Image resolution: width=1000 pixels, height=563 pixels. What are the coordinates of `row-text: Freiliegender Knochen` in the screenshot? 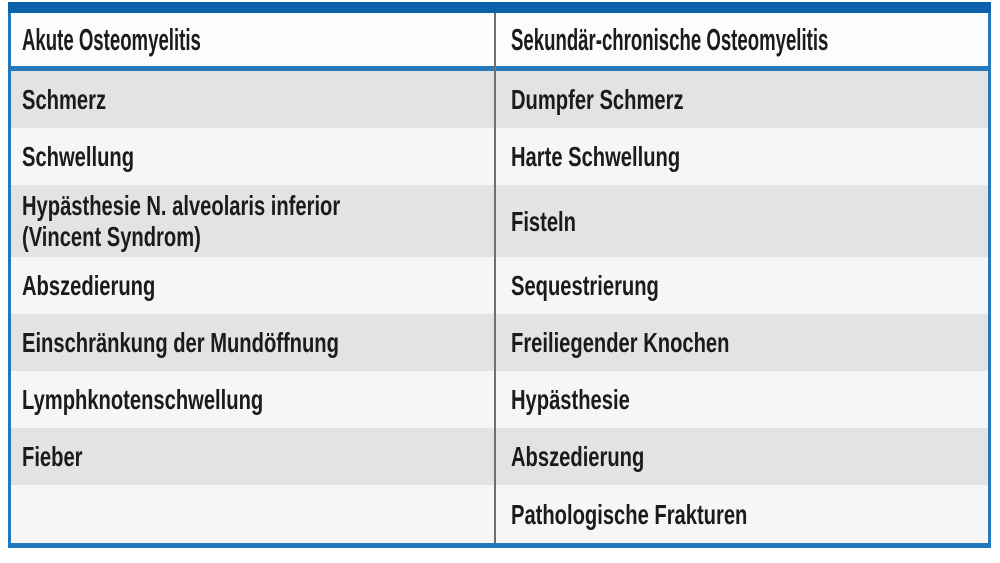 It's located at (620, 342).